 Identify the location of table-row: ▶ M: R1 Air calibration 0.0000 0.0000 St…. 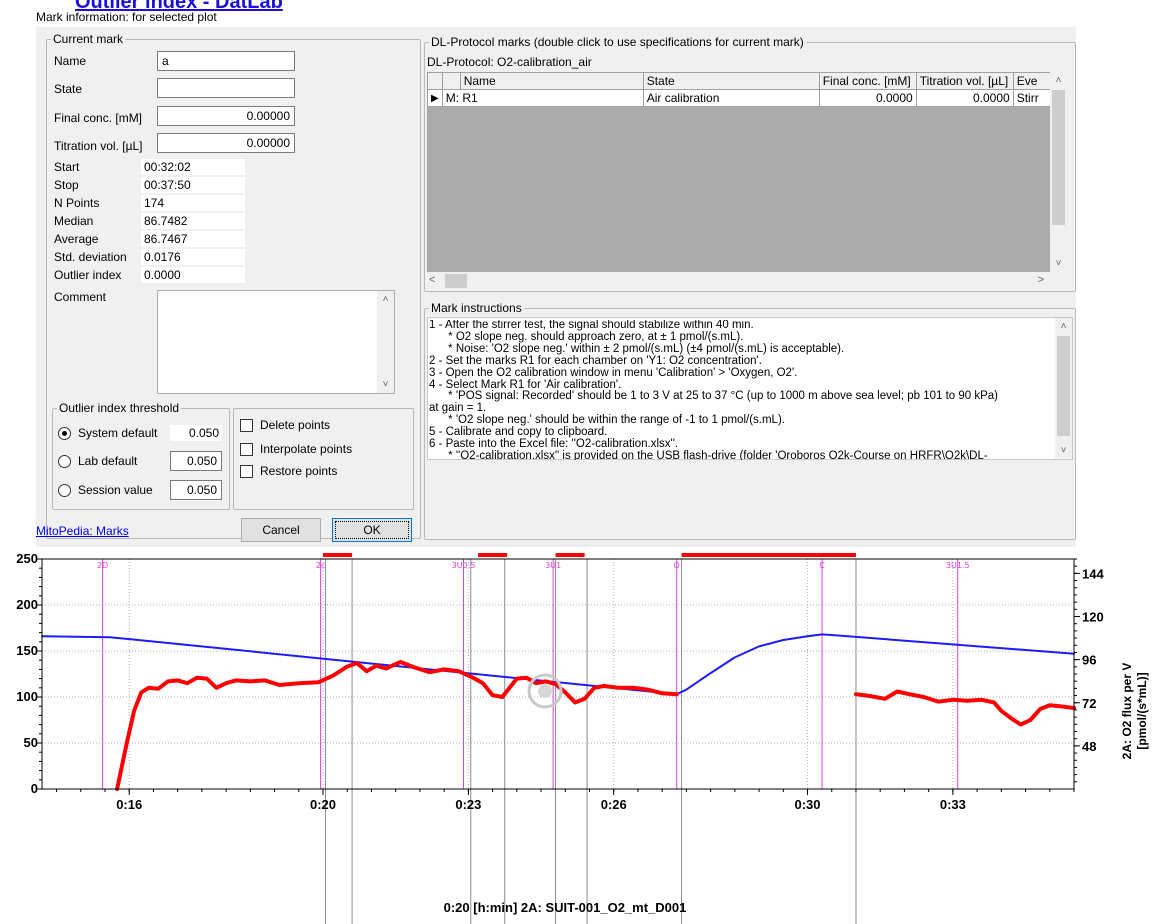
(740, 98).